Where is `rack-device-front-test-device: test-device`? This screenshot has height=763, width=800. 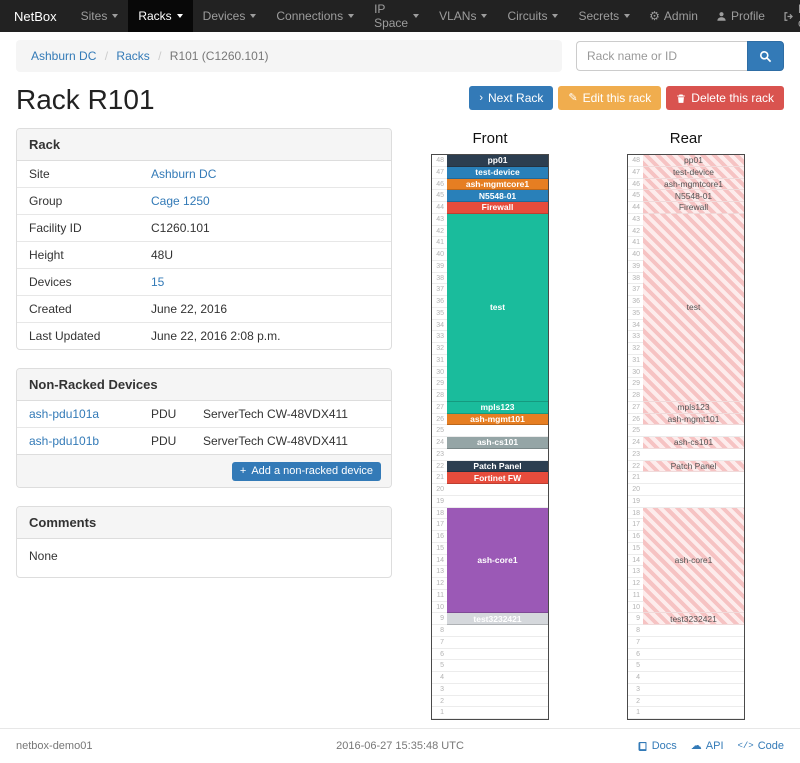
rack-device-front-test-device: test-device is located at coordinates (497, 172).